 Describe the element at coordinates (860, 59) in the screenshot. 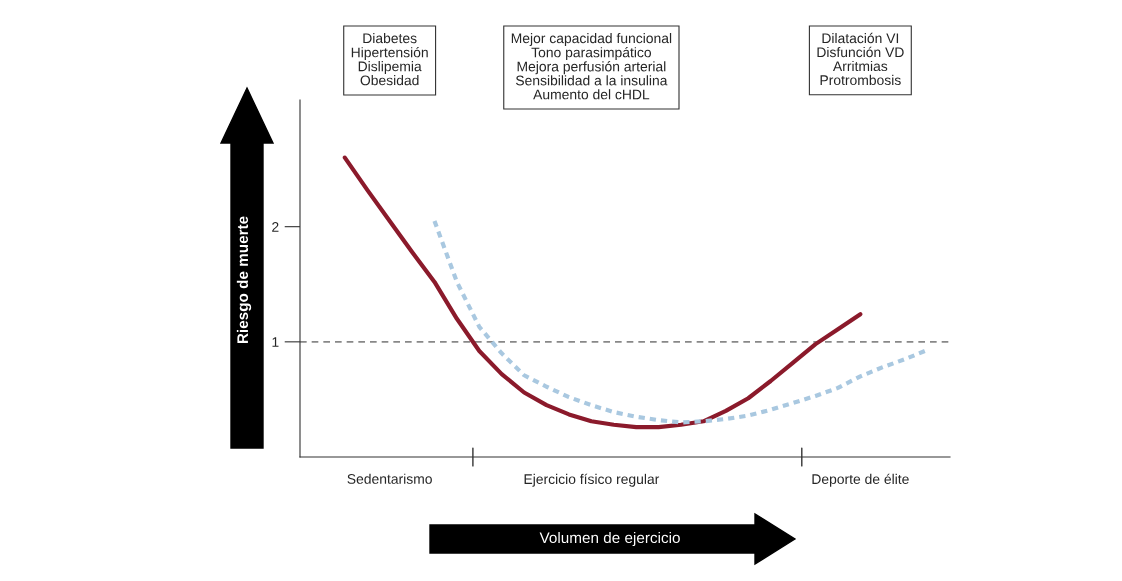

I see `text: Dilatación VI Disfunción VD Arritmias Protrombosis` at that location.